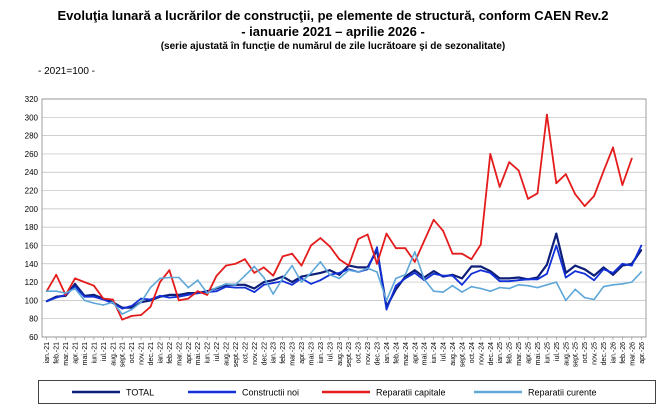 The height and width of the screenshot is (420, 666). Describe the element at coordinates (472, 353) in the screenshot. I see `x-tick-label: oct.-24` at that location.